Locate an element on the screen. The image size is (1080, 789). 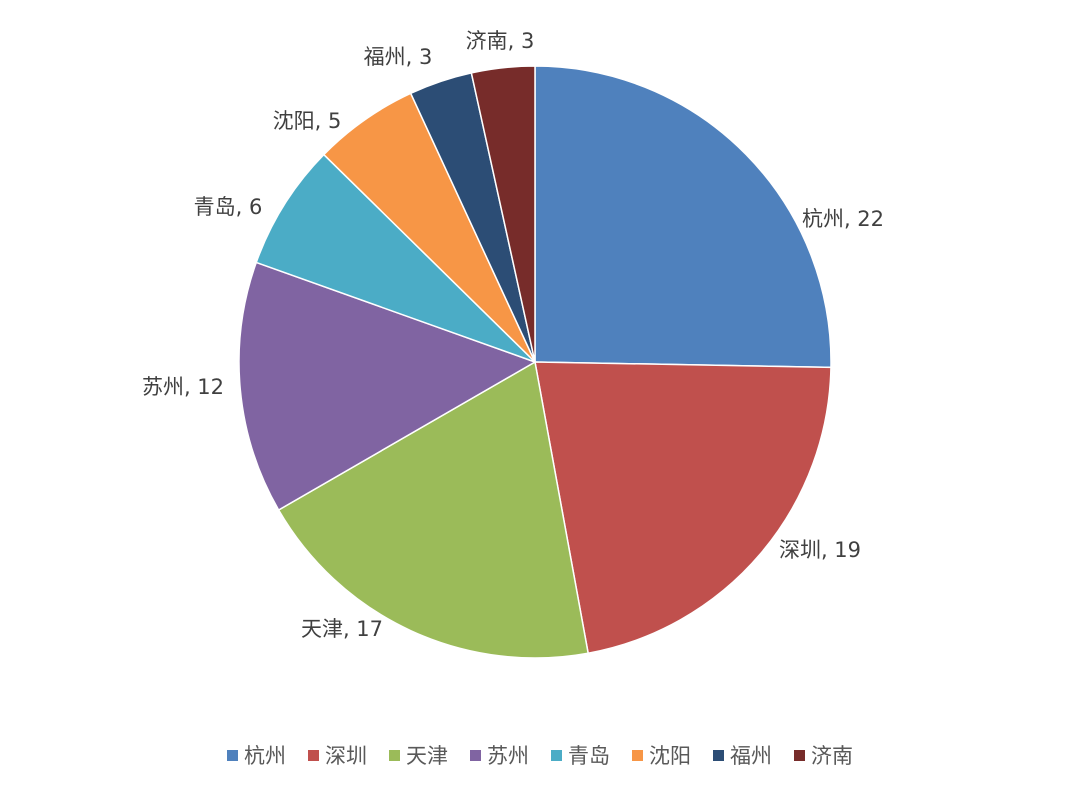
data-label: 杭州, 22 is located at coordinates (843, 219).